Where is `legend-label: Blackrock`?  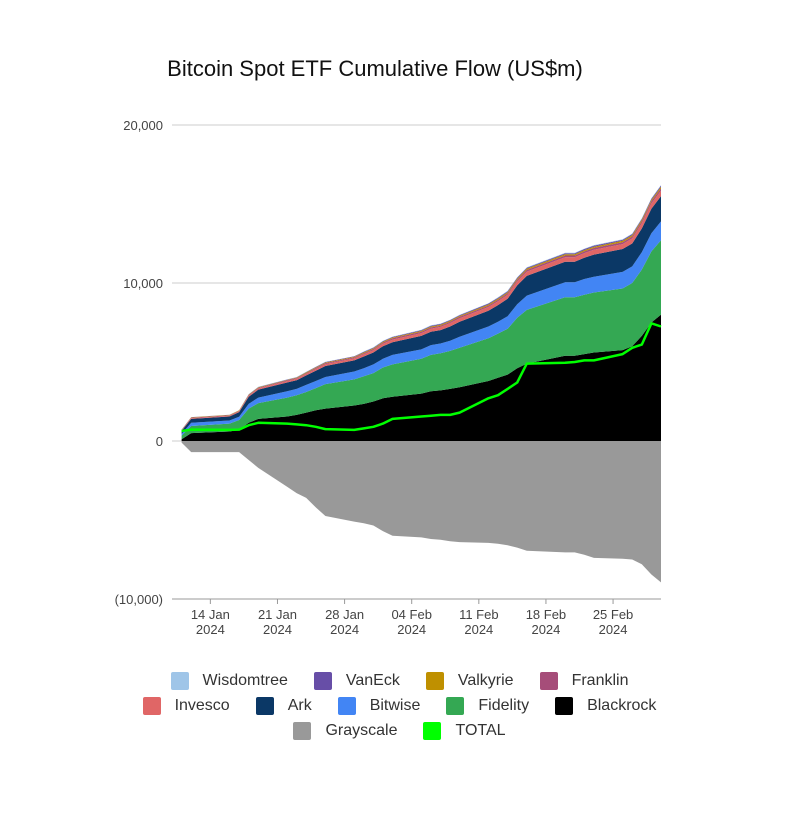
legend-label: Blackrock is located at coordinates (622, 705).